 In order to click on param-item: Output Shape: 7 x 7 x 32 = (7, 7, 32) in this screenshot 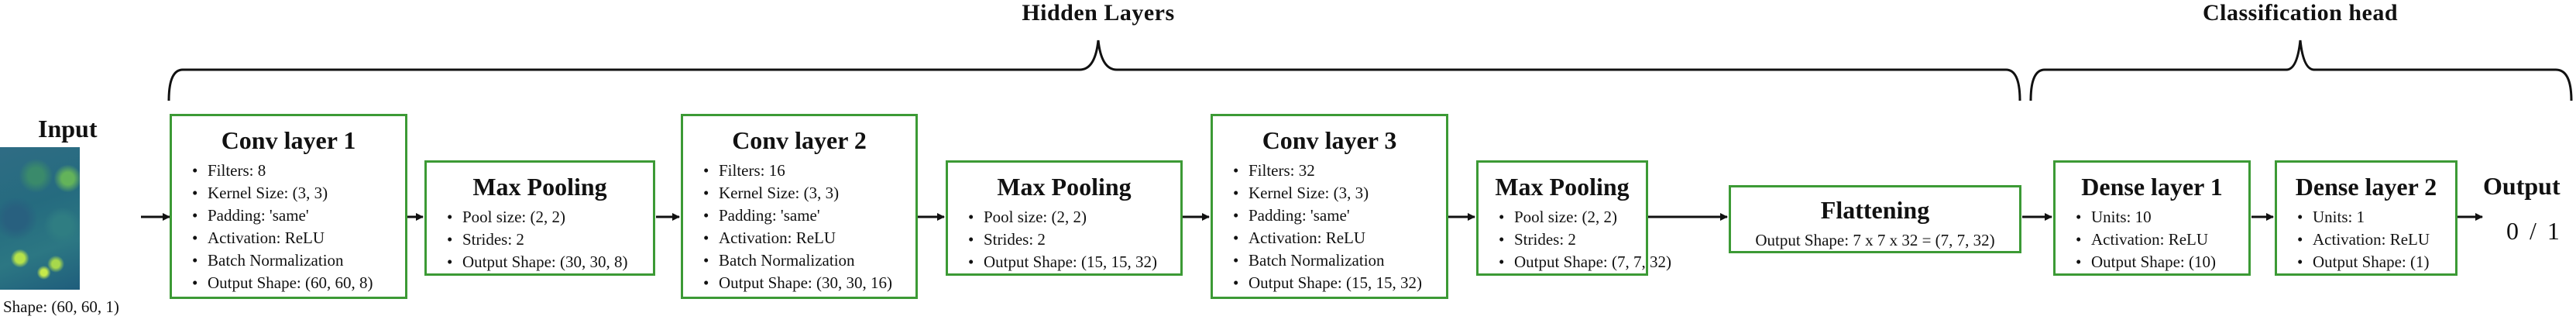, I will do `click(1875, 240)`.